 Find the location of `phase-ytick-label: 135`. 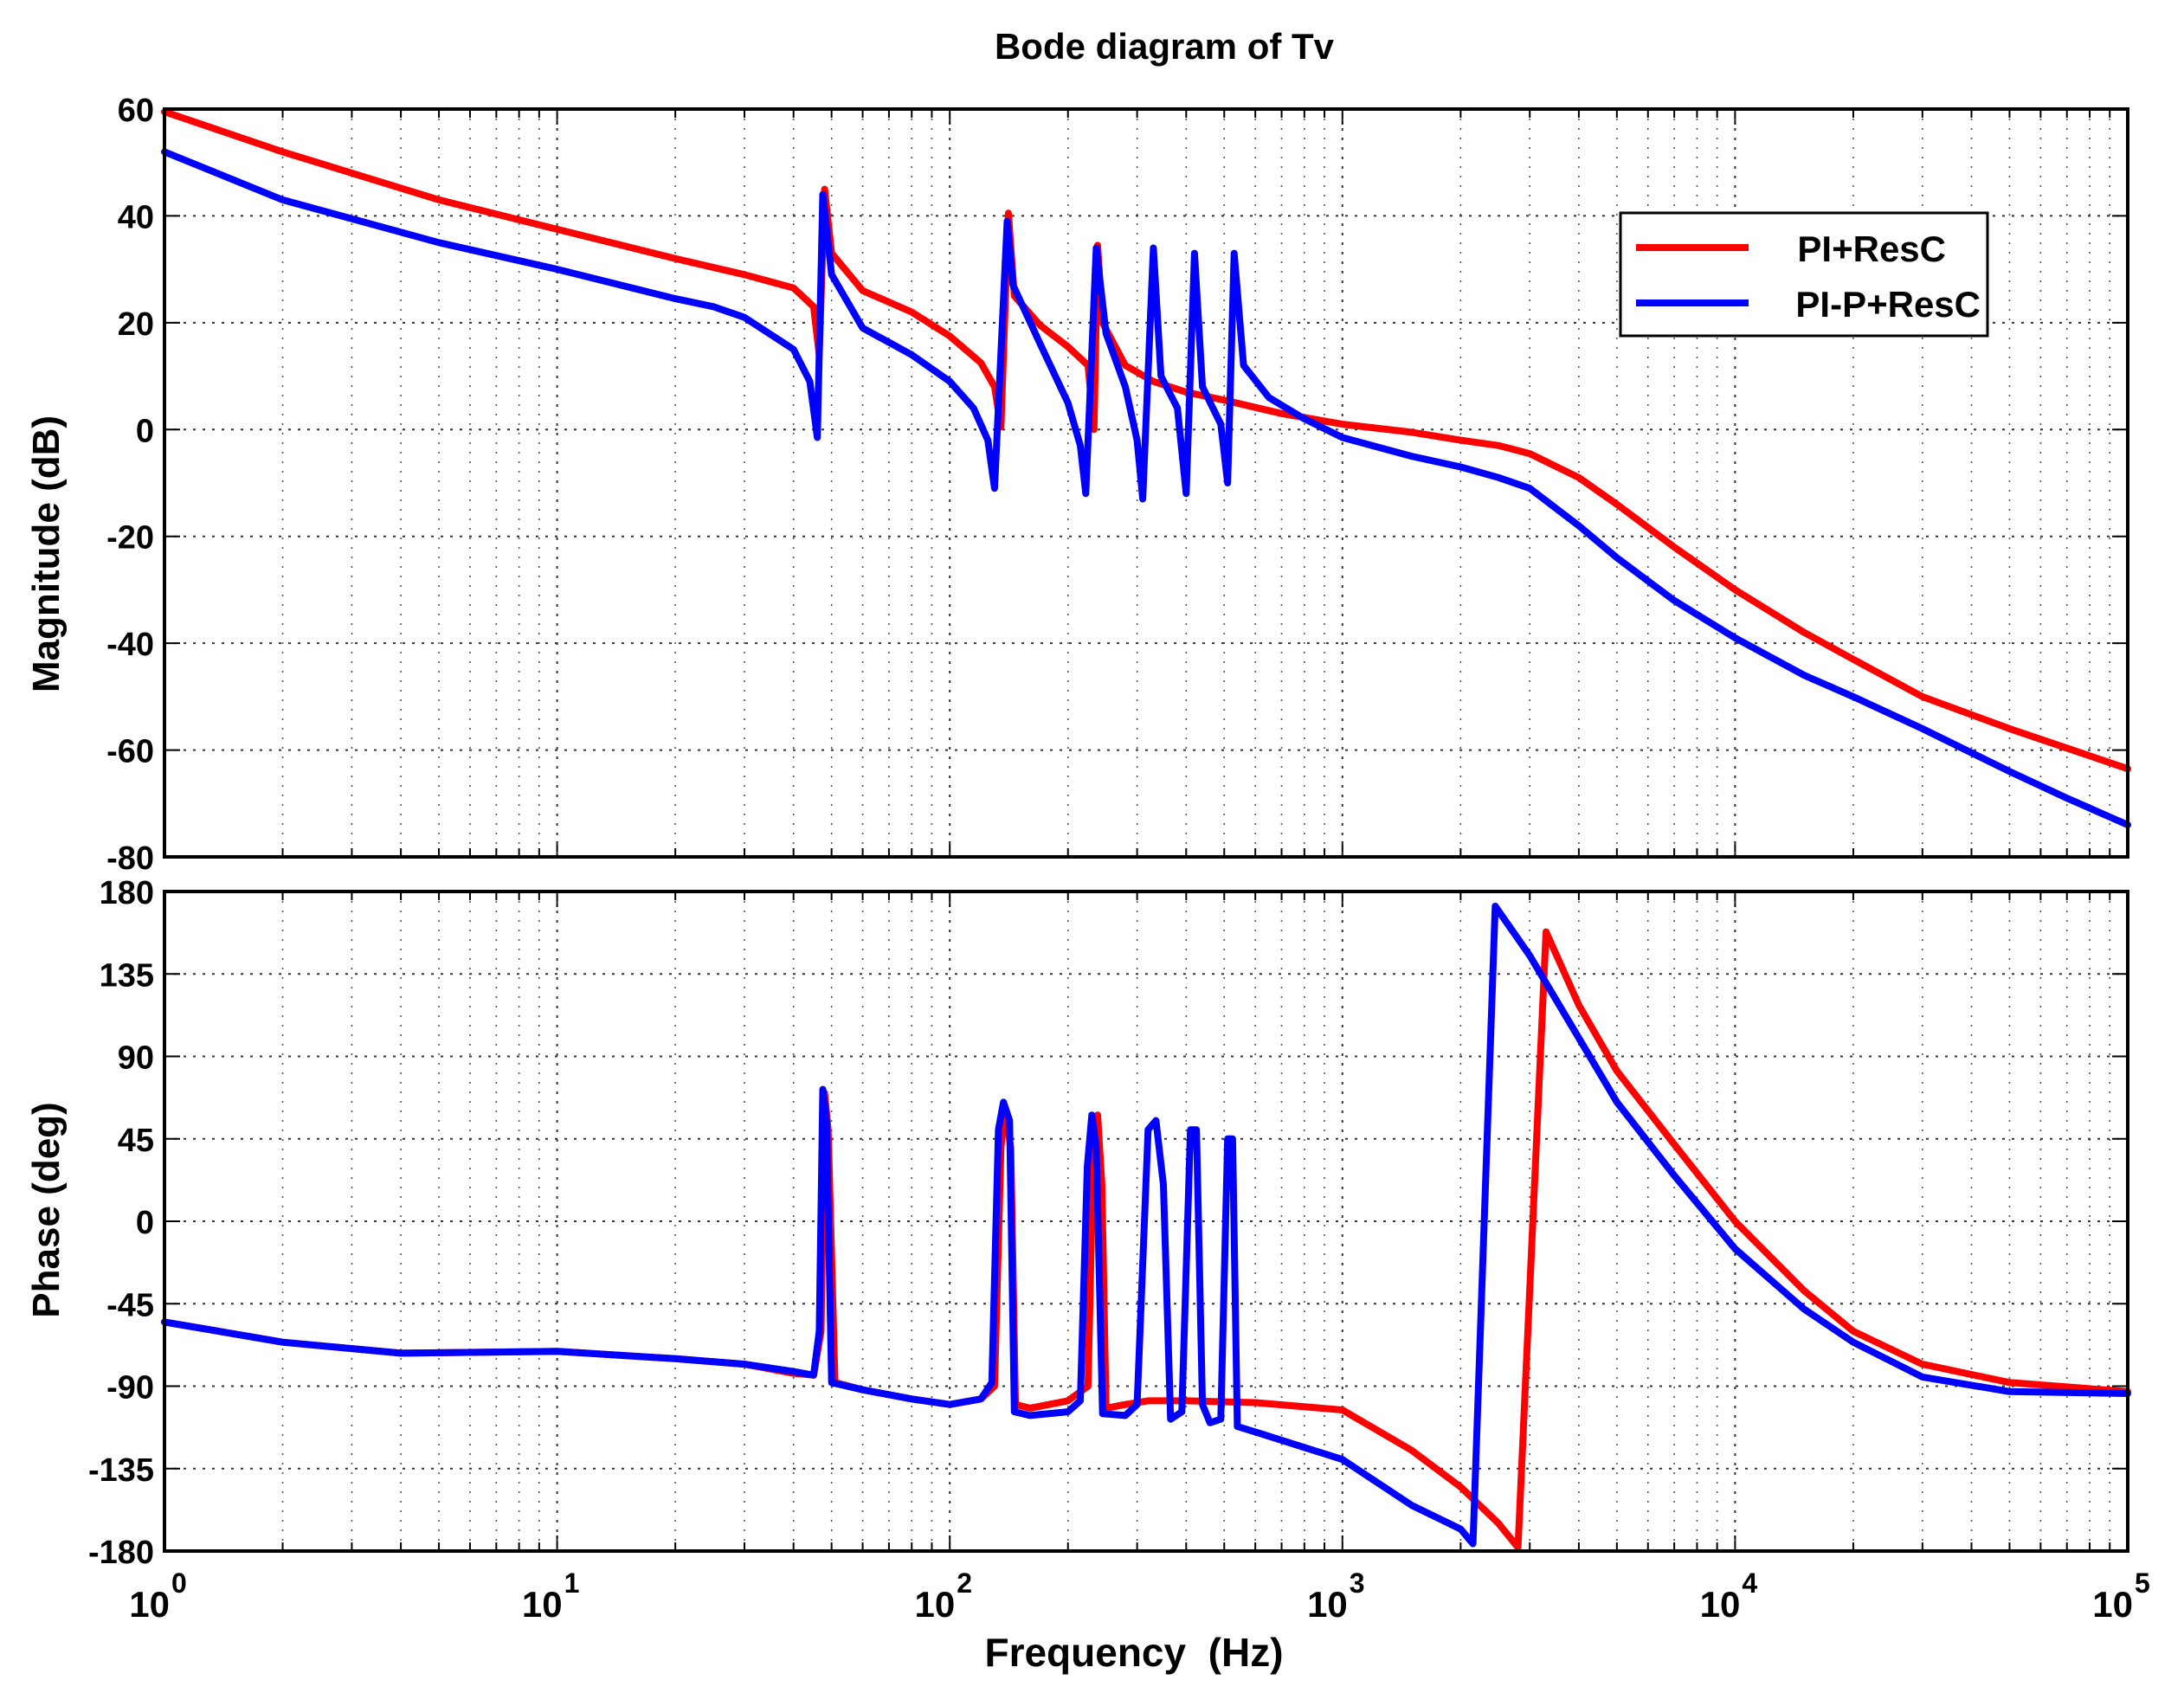

phase-ytick-label: 135 is located at coordinates (127, 975).